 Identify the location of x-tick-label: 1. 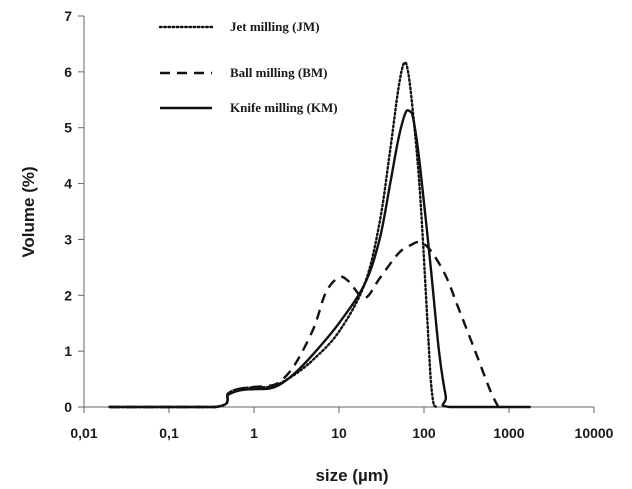
(254, 433).